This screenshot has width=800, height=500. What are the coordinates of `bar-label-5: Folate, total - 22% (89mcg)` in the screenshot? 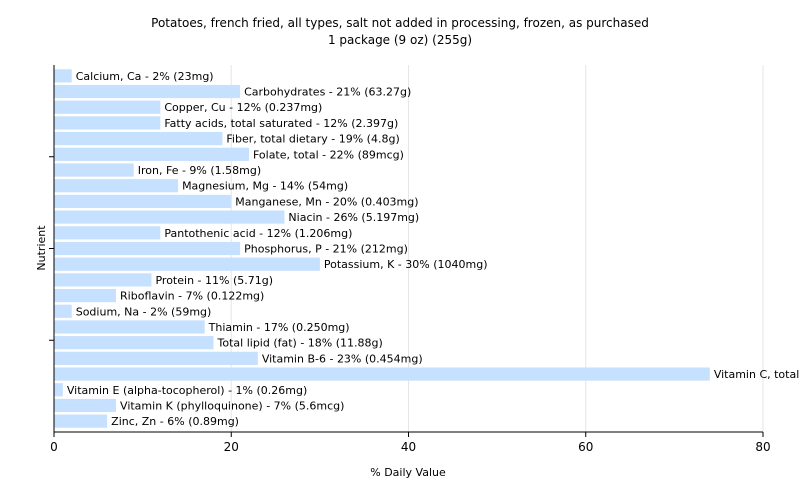 It's located at (328, 154).